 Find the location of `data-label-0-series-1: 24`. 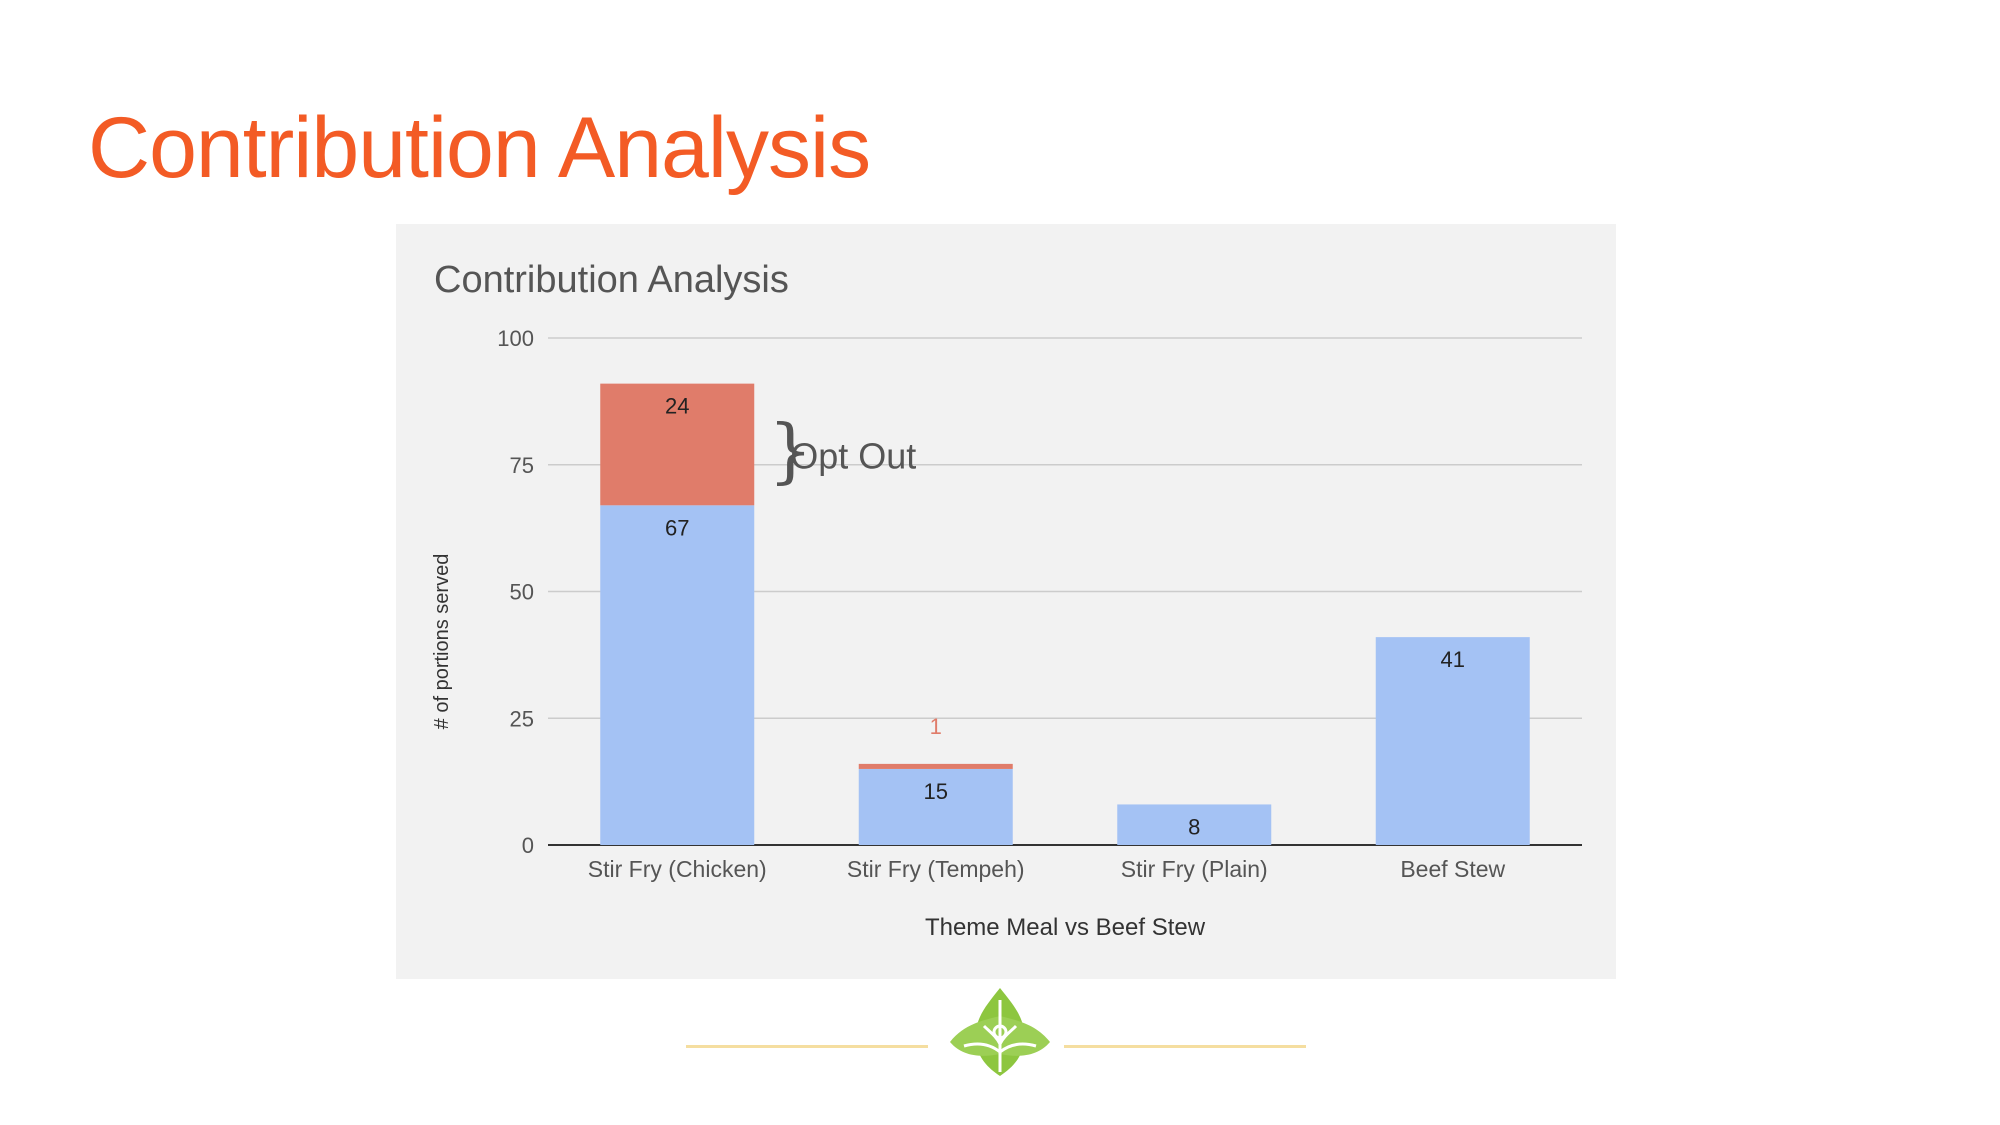

data-label-0-series-1: 24 is located at coordinates (677, 406).